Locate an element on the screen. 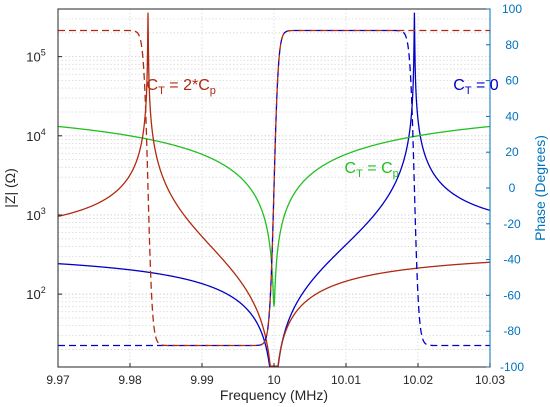  x-tick-label-0: 9.97 is located at coordinates (58, 380).